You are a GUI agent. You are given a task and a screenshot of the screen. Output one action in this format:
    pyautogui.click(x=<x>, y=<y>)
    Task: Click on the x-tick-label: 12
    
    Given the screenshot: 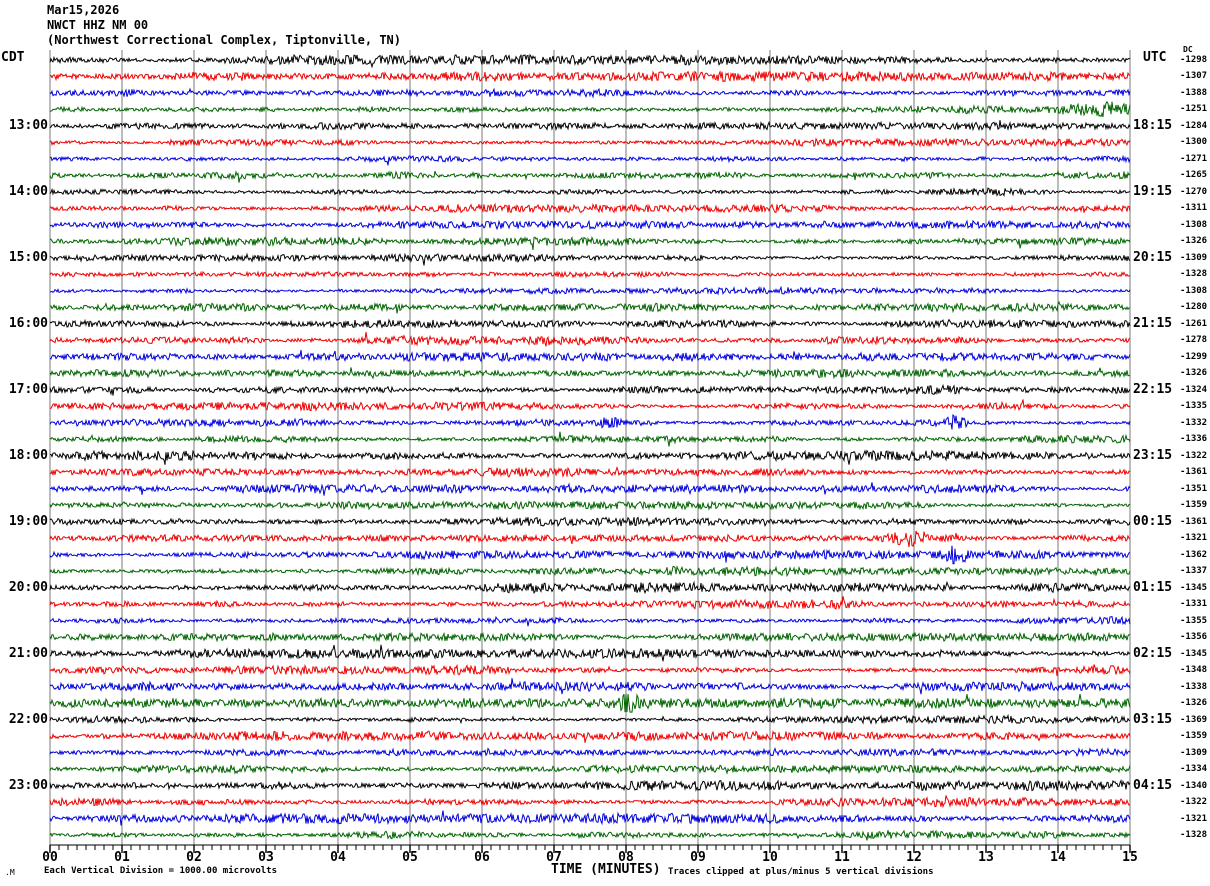 What is the action you would take?
    pyautogui.click(x=914, y=857)
    